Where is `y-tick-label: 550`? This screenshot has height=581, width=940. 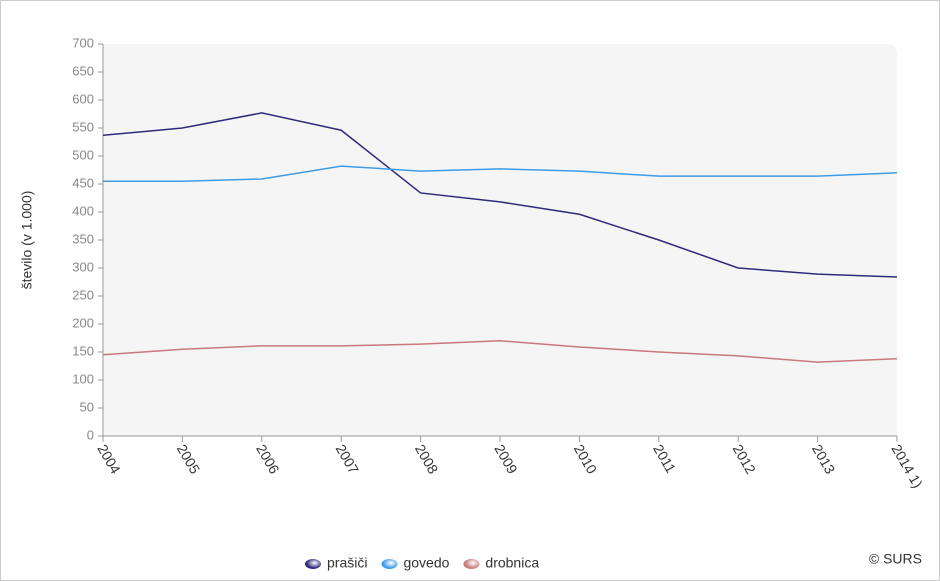 y-tick-label: 550 is located at coordinates (83, 126).